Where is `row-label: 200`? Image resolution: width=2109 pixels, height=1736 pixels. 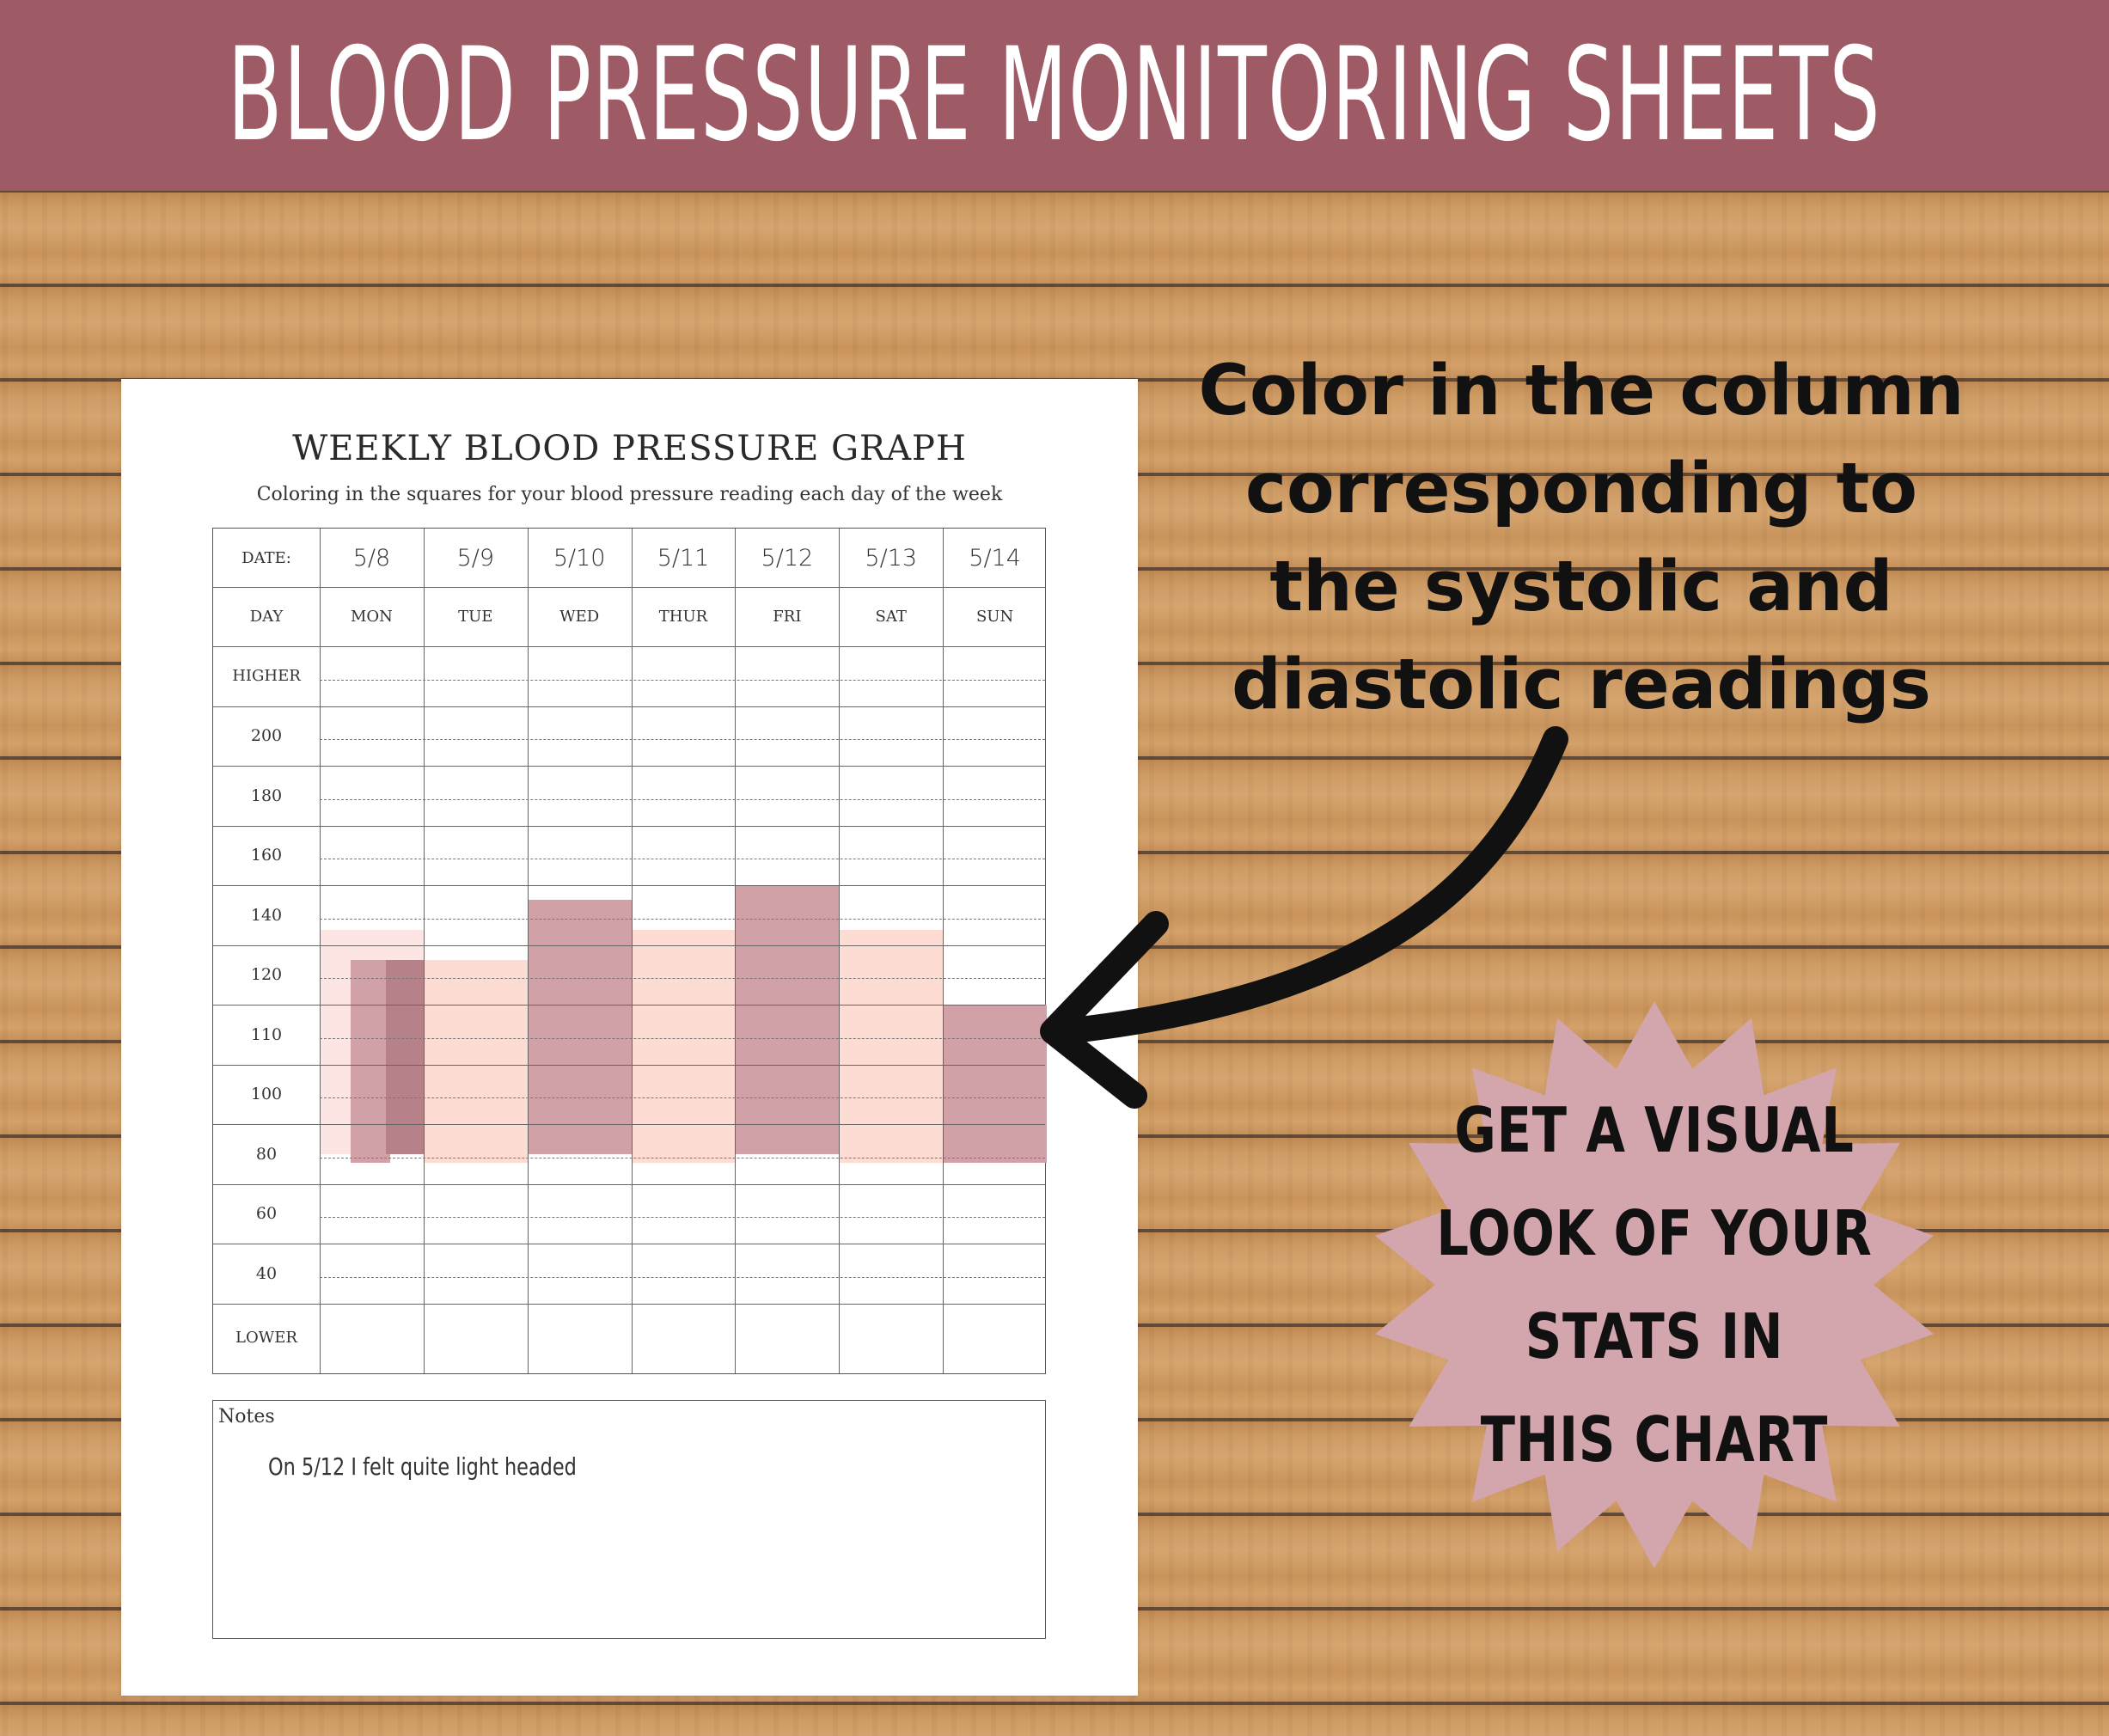
row-label: 200 is located at coordinates (267, 736).